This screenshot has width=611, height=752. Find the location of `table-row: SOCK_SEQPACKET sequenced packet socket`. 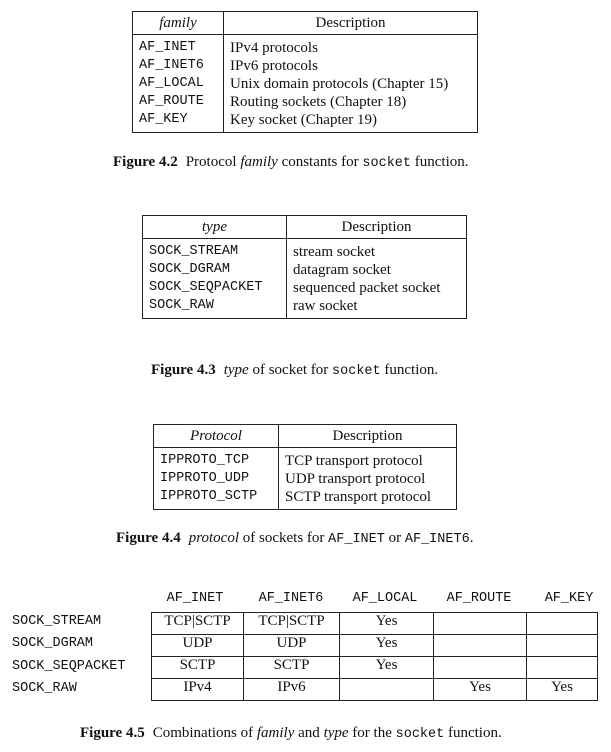

table-row: SOCK_SEQPACKET sequenced packet socket is located at coordinates (304, 288).